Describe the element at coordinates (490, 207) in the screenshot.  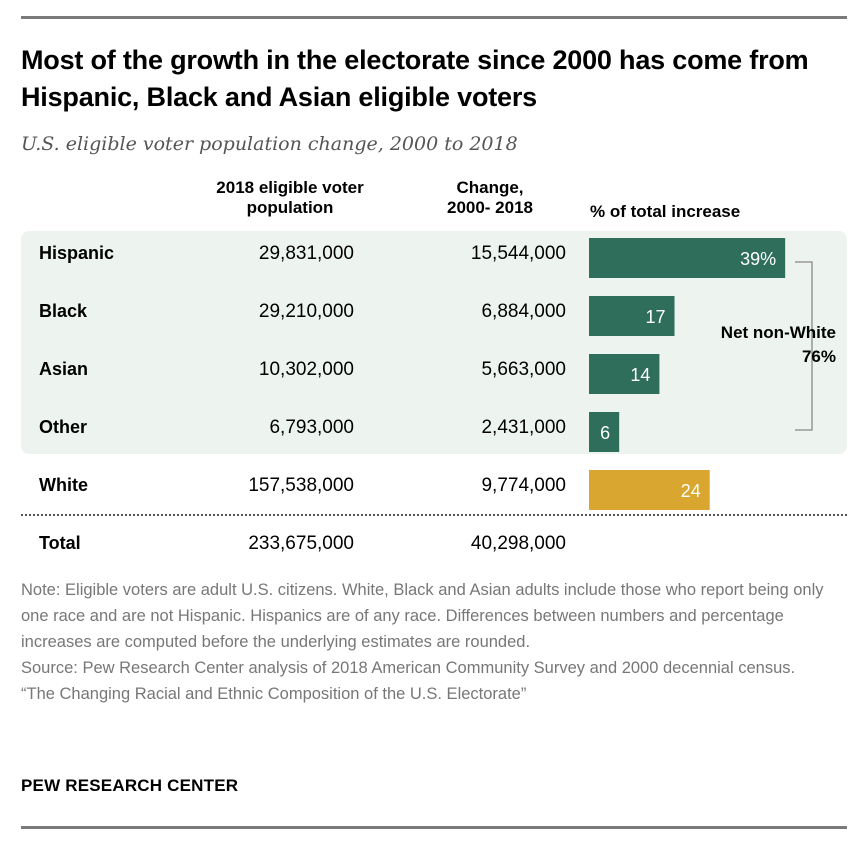
I see `column-header-change-line2: 2000- 2018` at that location.